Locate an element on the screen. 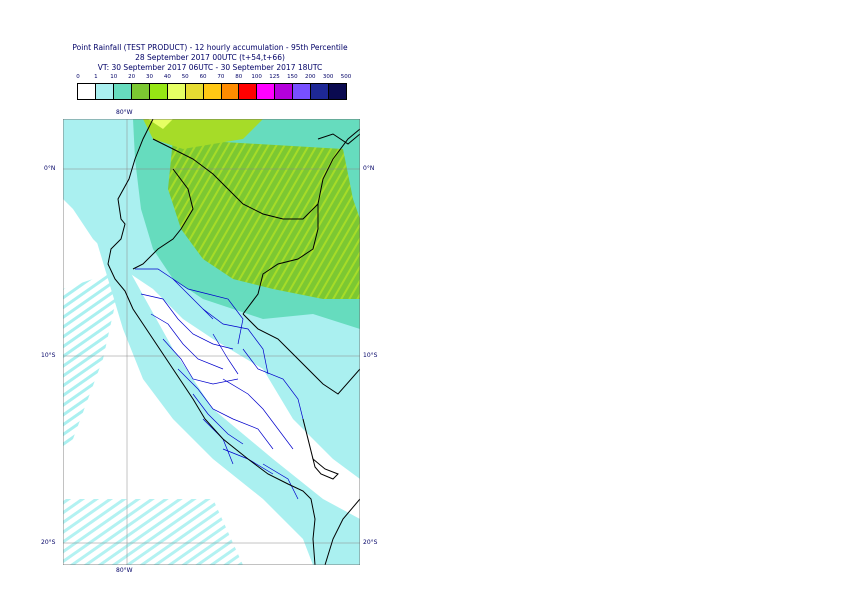  legend-label: 100 is located at coordinates (256, 77).